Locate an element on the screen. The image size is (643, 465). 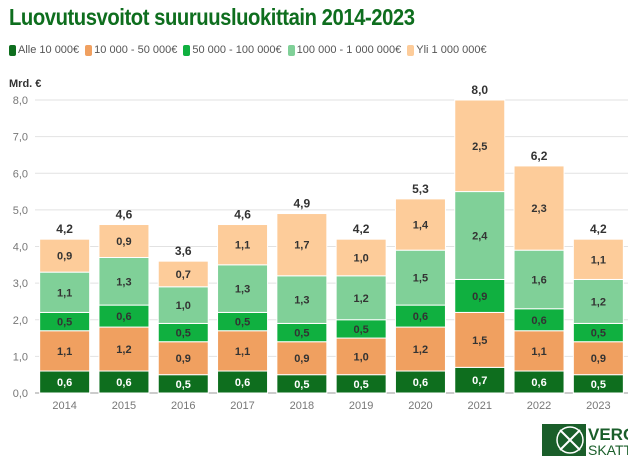
data-label: 2,3 is located at coordinates (538, 209).